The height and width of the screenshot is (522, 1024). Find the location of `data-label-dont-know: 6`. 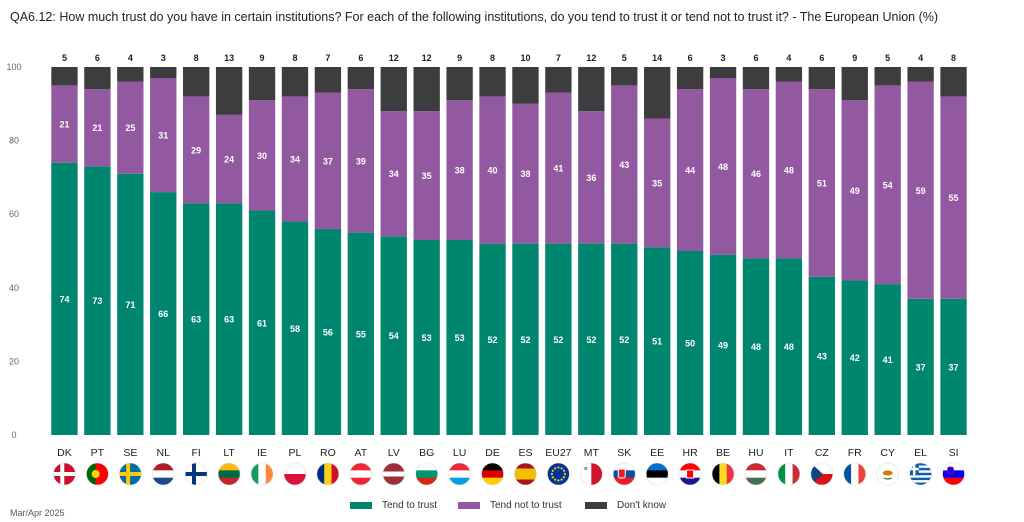

data-label-dont-know: 6 is located at coordinates (821, 58).